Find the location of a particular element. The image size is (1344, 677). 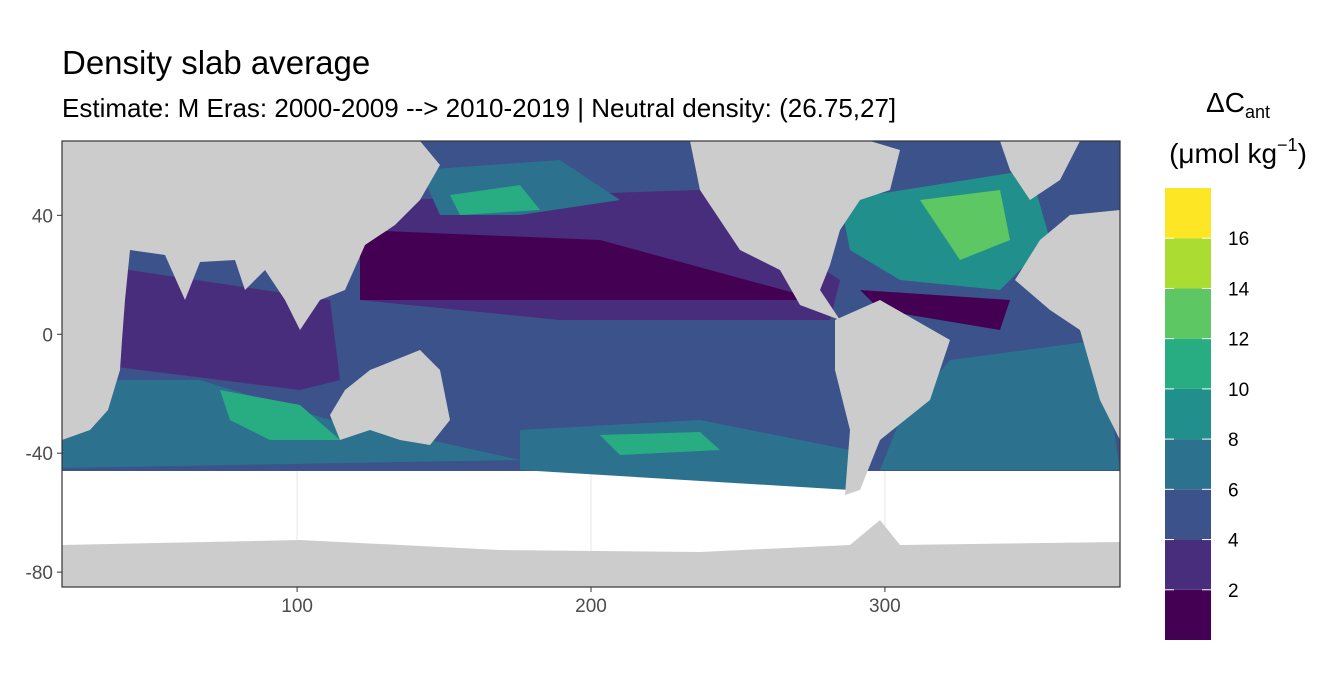

legend-title: ΔCant is located at coordinates (1238, 104).